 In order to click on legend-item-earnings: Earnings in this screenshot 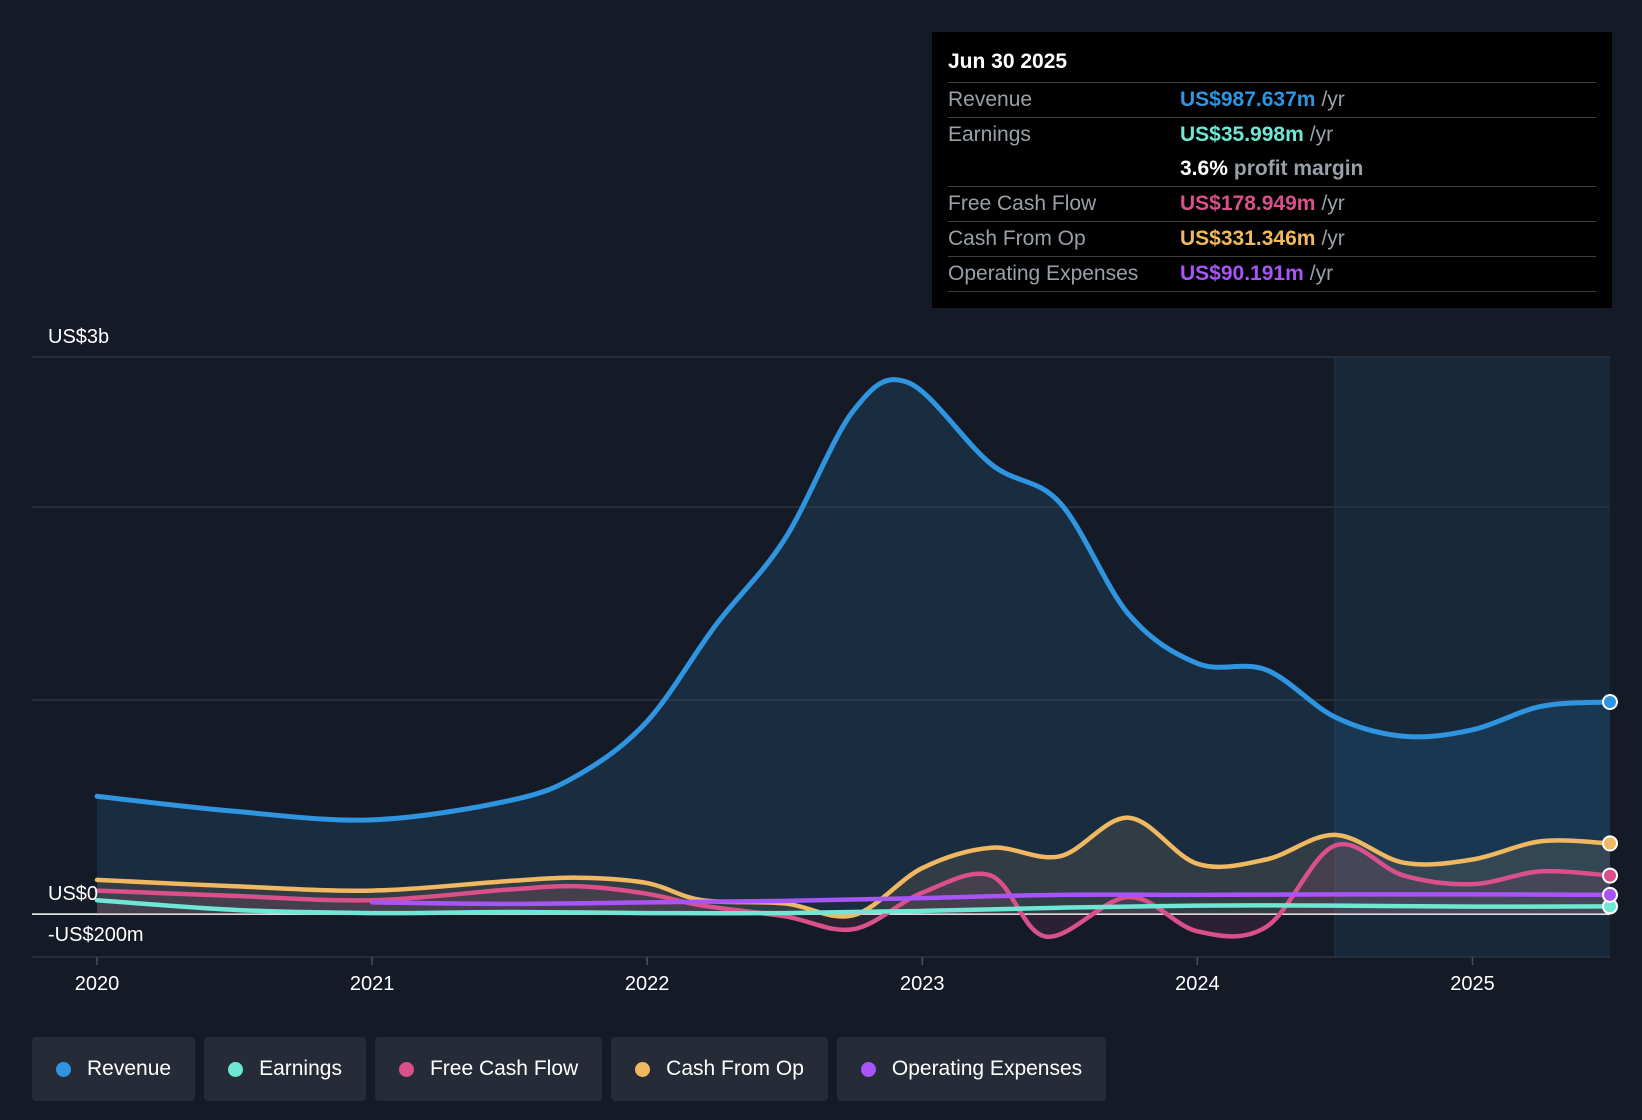, I will do `click(285, 1069)`.